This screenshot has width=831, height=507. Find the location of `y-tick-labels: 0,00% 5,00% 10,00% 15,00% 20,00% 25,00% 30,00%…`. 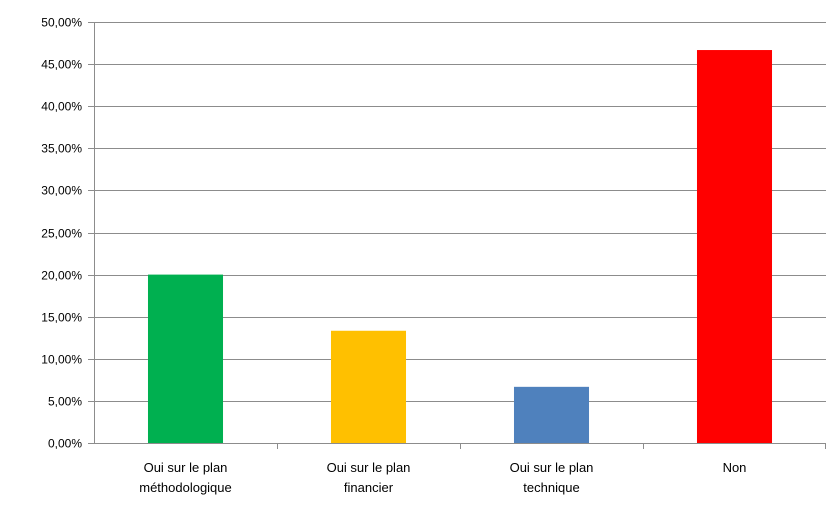

y-tick-labels: 0,00% 5,00% 10,00% 15,00% 20,00% 25,00% 30,00%… is located at coordinates (61, 233).